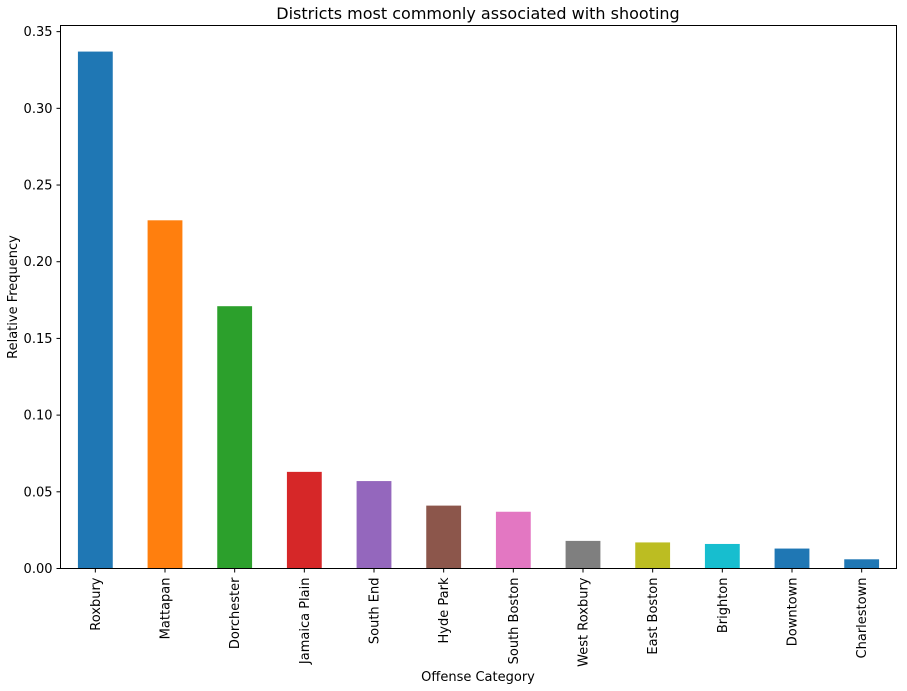  Describe the element at coordinates (38, 186) in the screenshot. I see `y-tick-label: 0.25` at that location.